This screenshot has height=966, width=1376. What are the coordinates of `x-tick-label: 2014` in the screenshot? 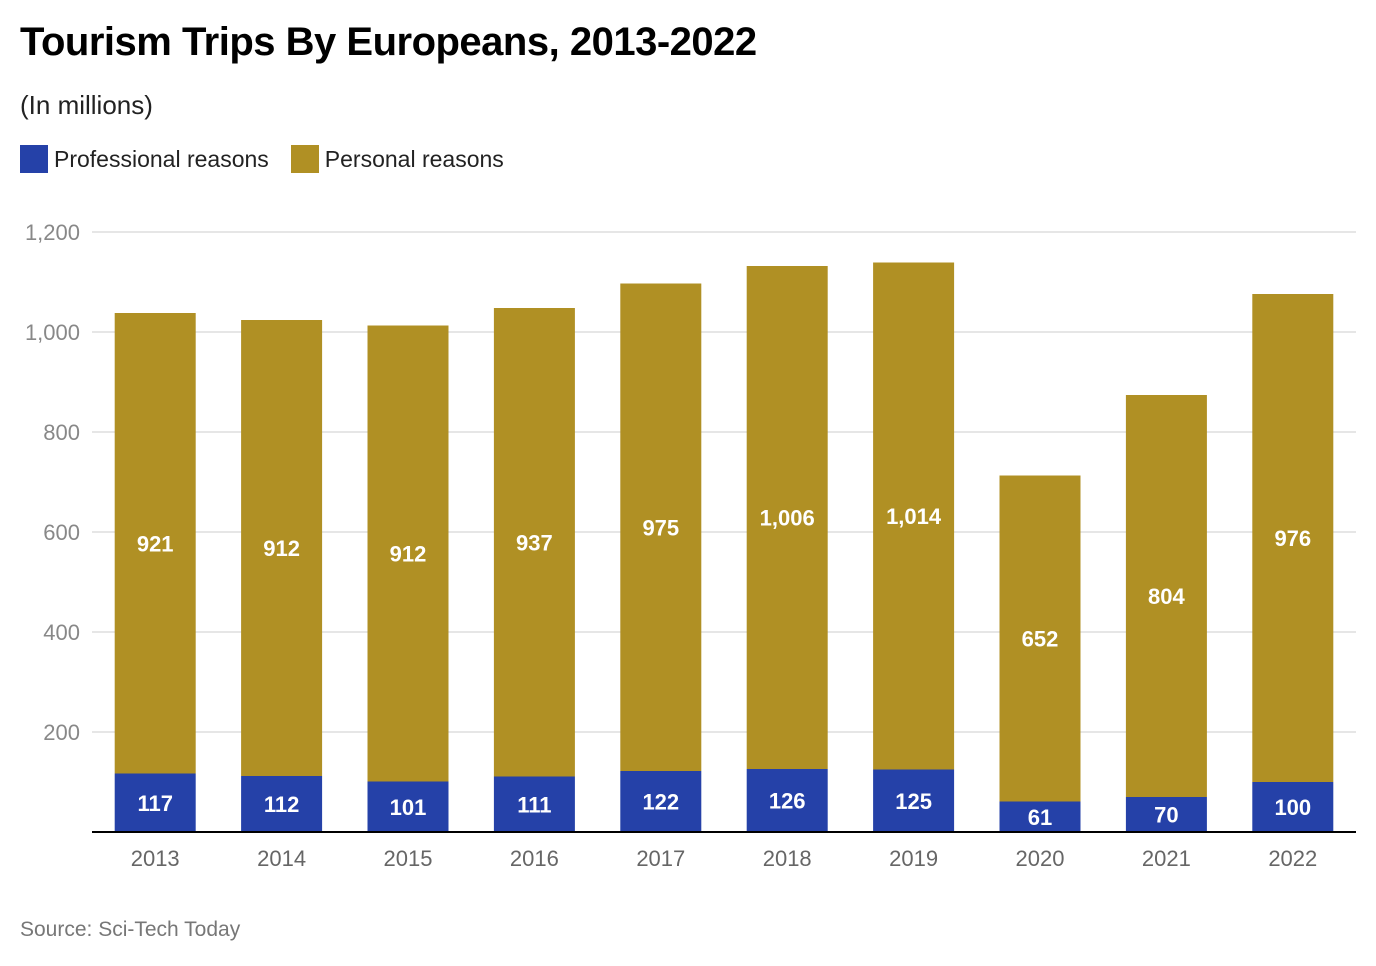 It's located at (281, 858).